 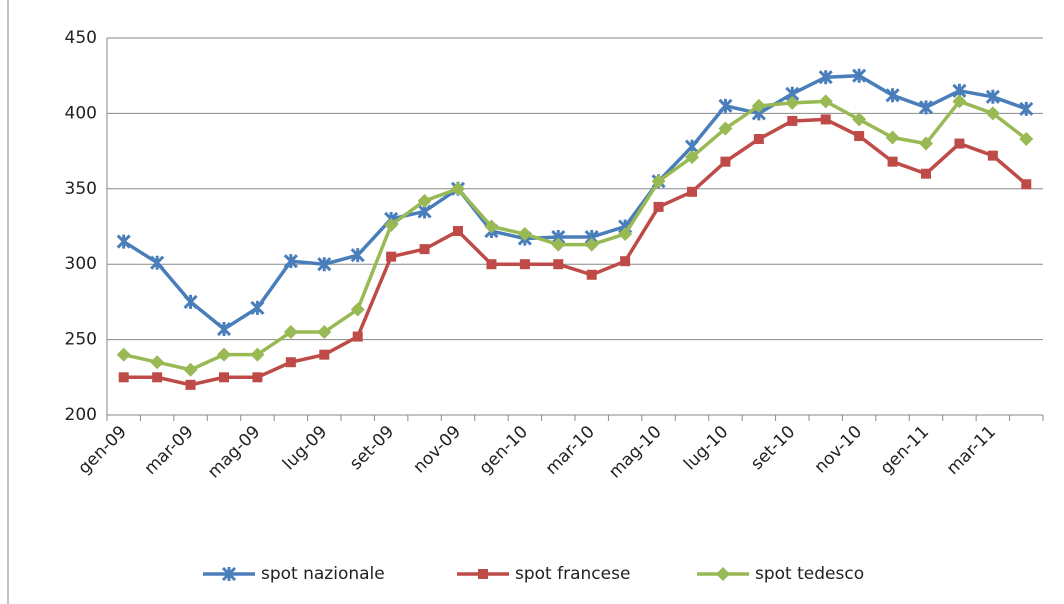 I want to click on y-tick-label: 450, so click(x=81, y=38).